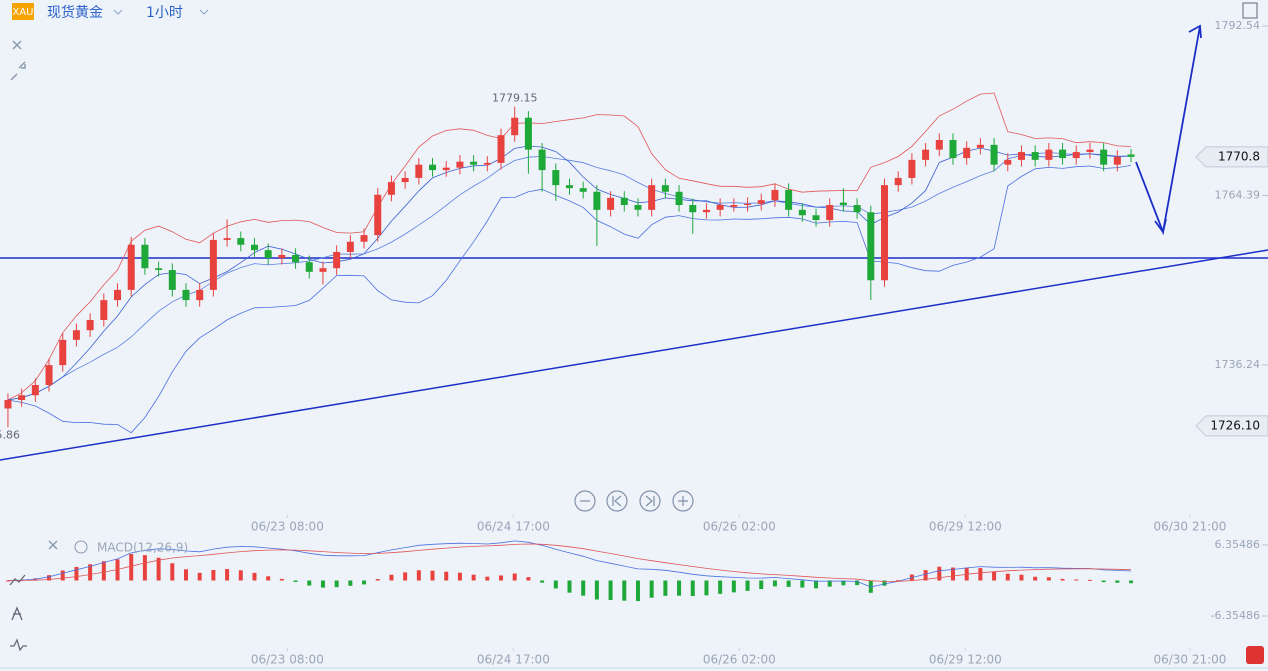  I want to click on arrowhead, so click(1178, 129).